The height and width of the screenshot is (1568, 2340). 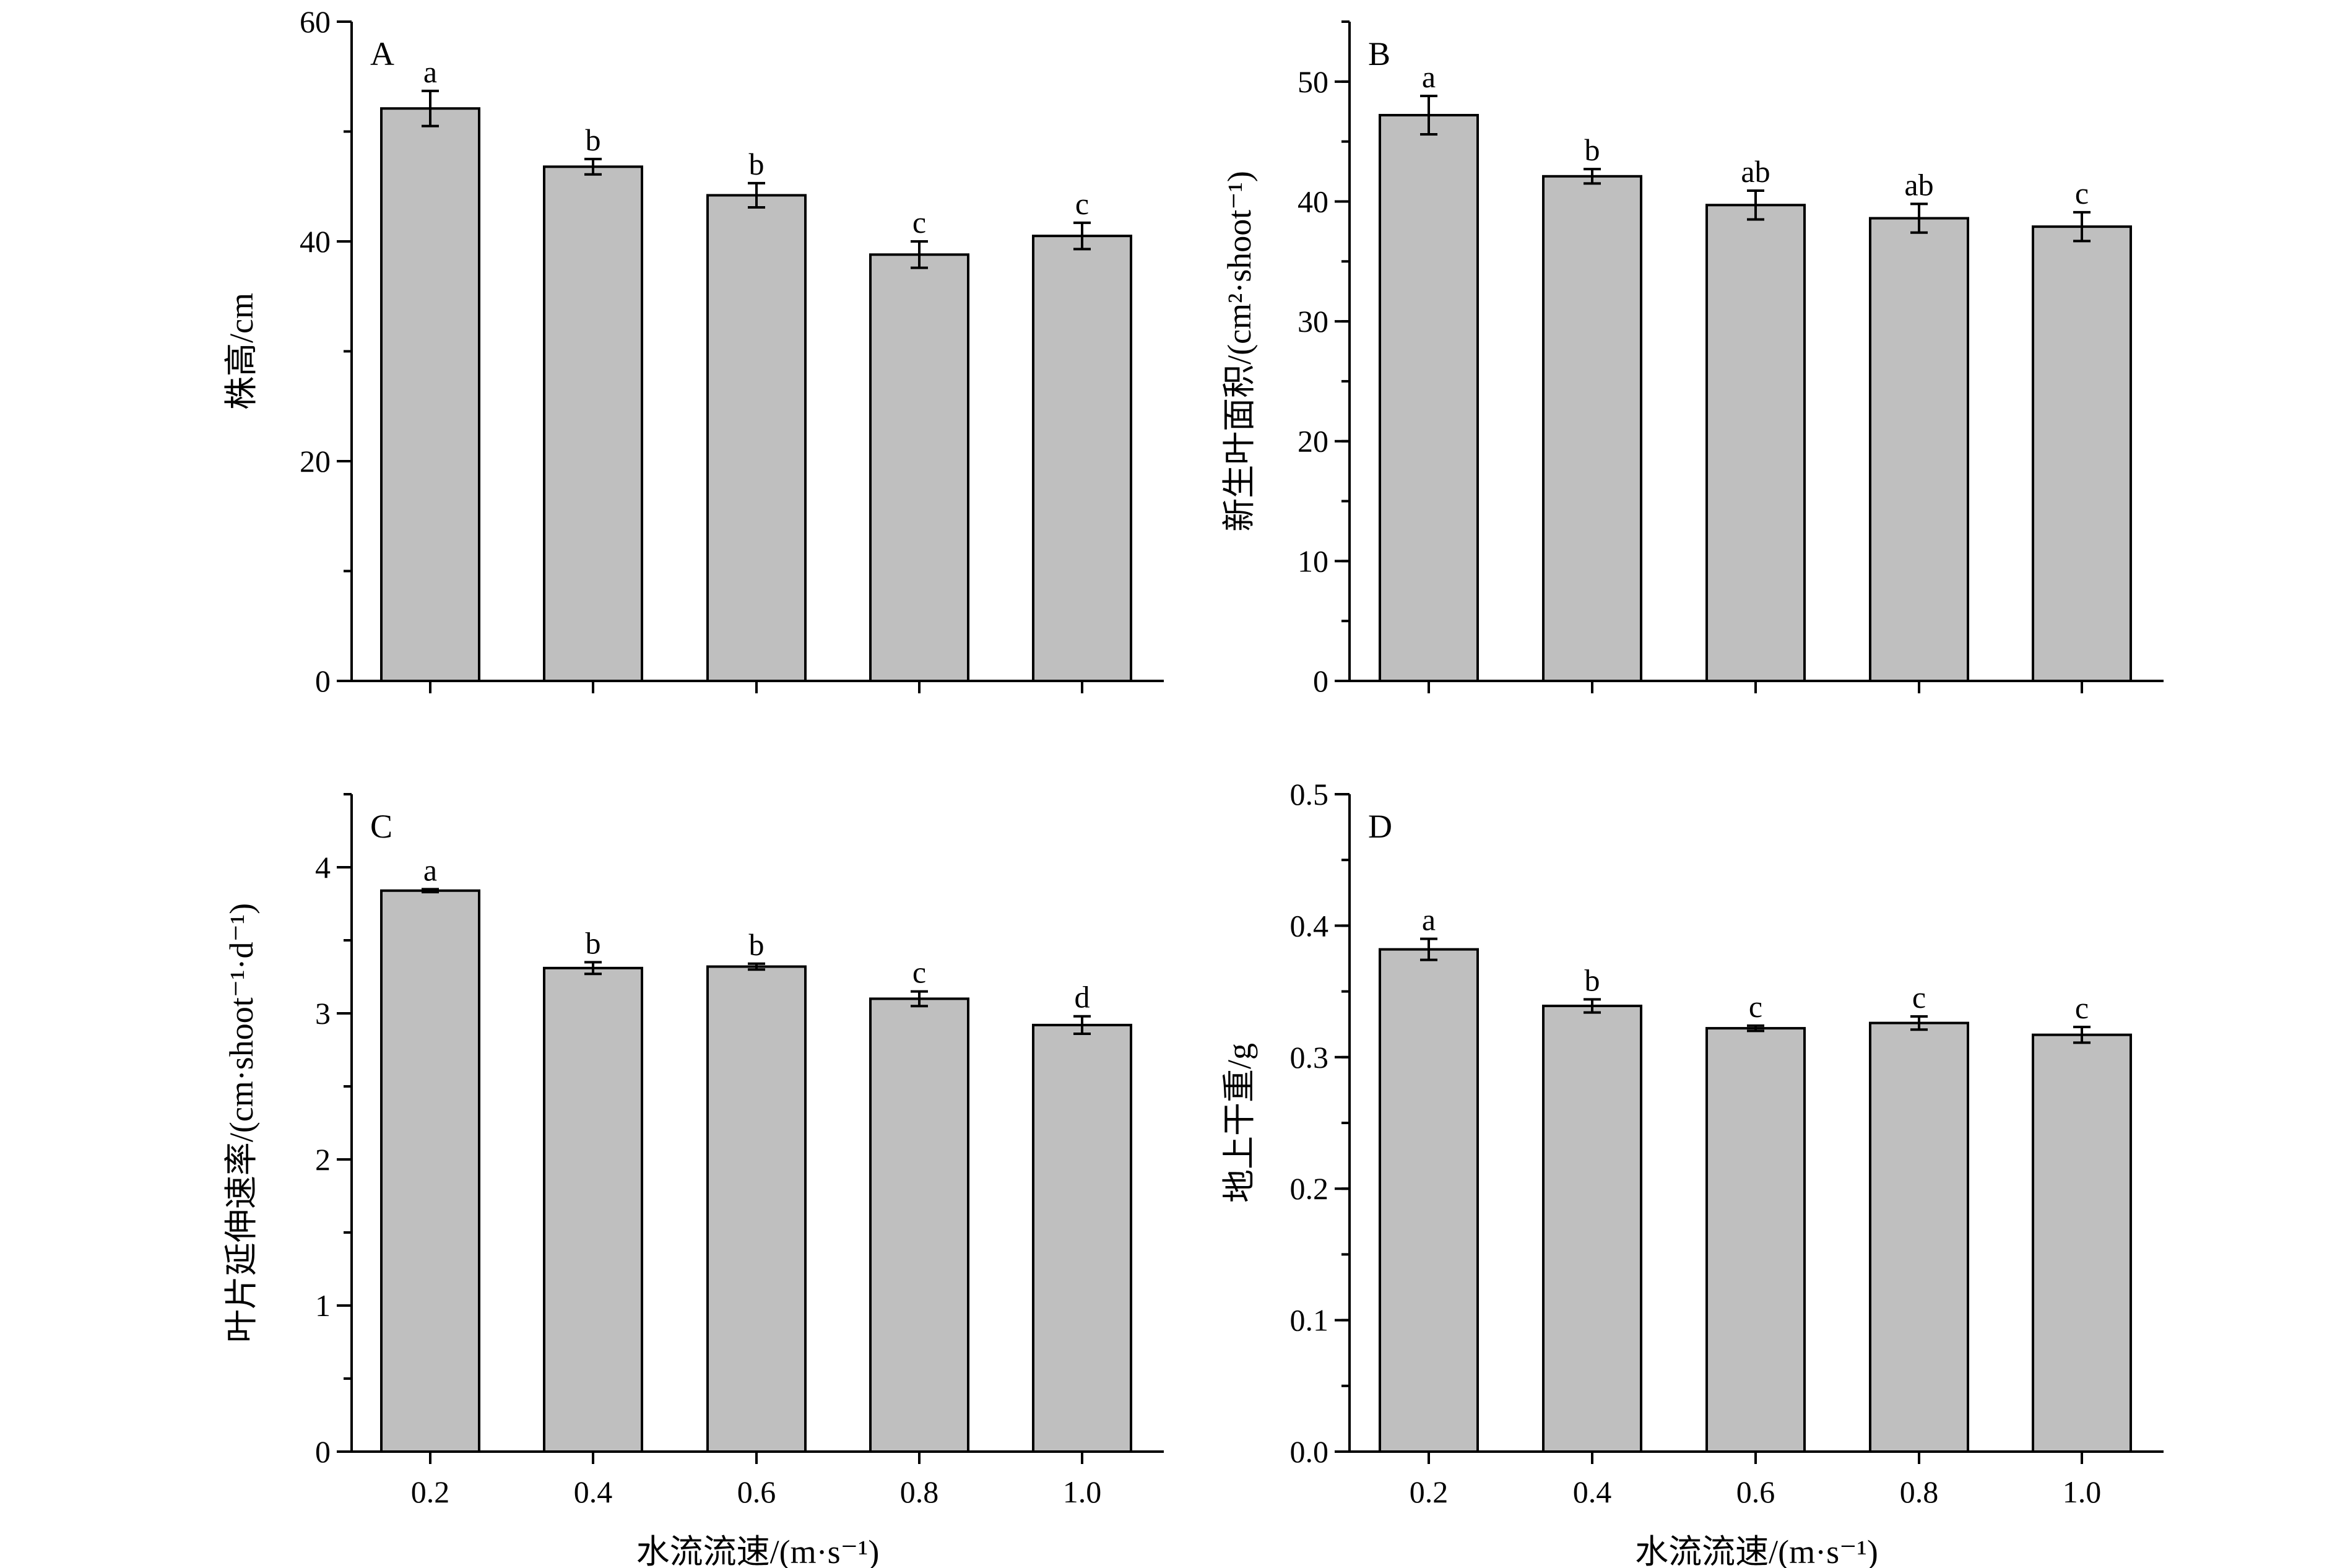 What do you see at coordinates (323, 1159) in the screenshot?
I see `y-tick-label: 2` at bounding box center [323, 1159].